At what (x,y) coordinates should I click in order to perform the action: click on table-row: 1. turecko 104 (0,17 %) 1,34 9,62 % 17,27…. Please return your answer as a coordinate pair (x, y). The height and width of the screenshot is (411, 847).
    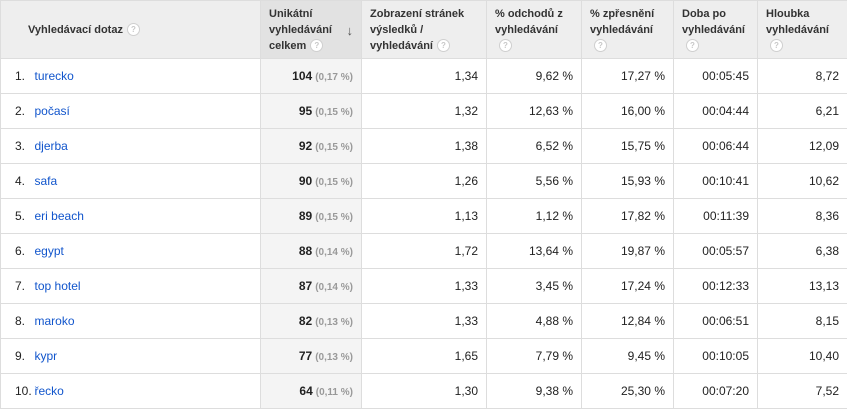
    Looking at the image, I should click on (423, 76).